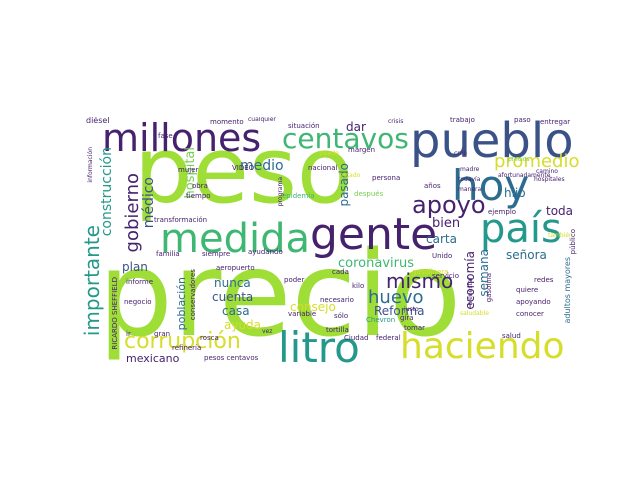 The width and height of the screenshot is (640, 480). I want to click on word-plan: plan, so click(135, 267).